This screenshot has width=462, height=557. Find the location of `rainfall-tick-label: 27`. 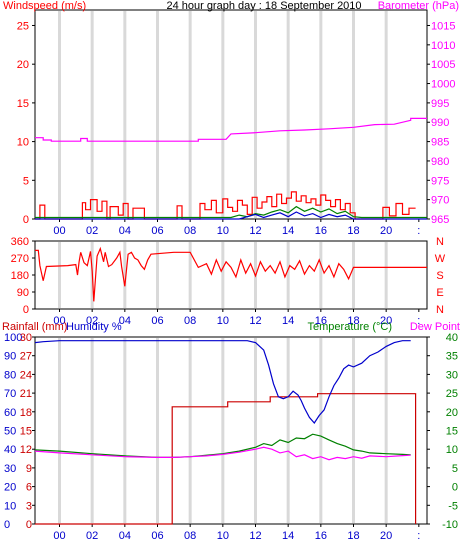

rainfall-tick-label: 27 is located at coordinates (26, 357).